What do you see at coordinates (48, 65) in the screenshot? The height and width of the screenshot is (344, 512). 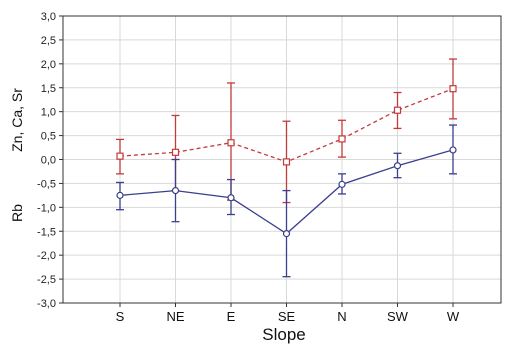 I see `y-tick-label: 2,0` at bounding box center [48, 65].